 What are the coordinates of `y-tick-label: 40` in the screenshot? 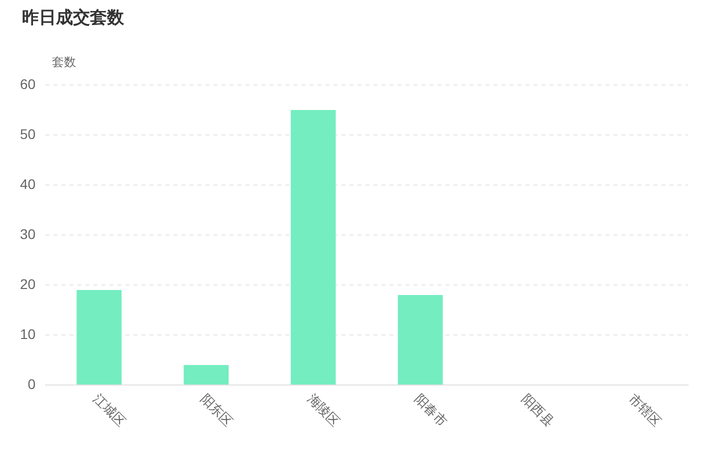 It's located at (28, 184).